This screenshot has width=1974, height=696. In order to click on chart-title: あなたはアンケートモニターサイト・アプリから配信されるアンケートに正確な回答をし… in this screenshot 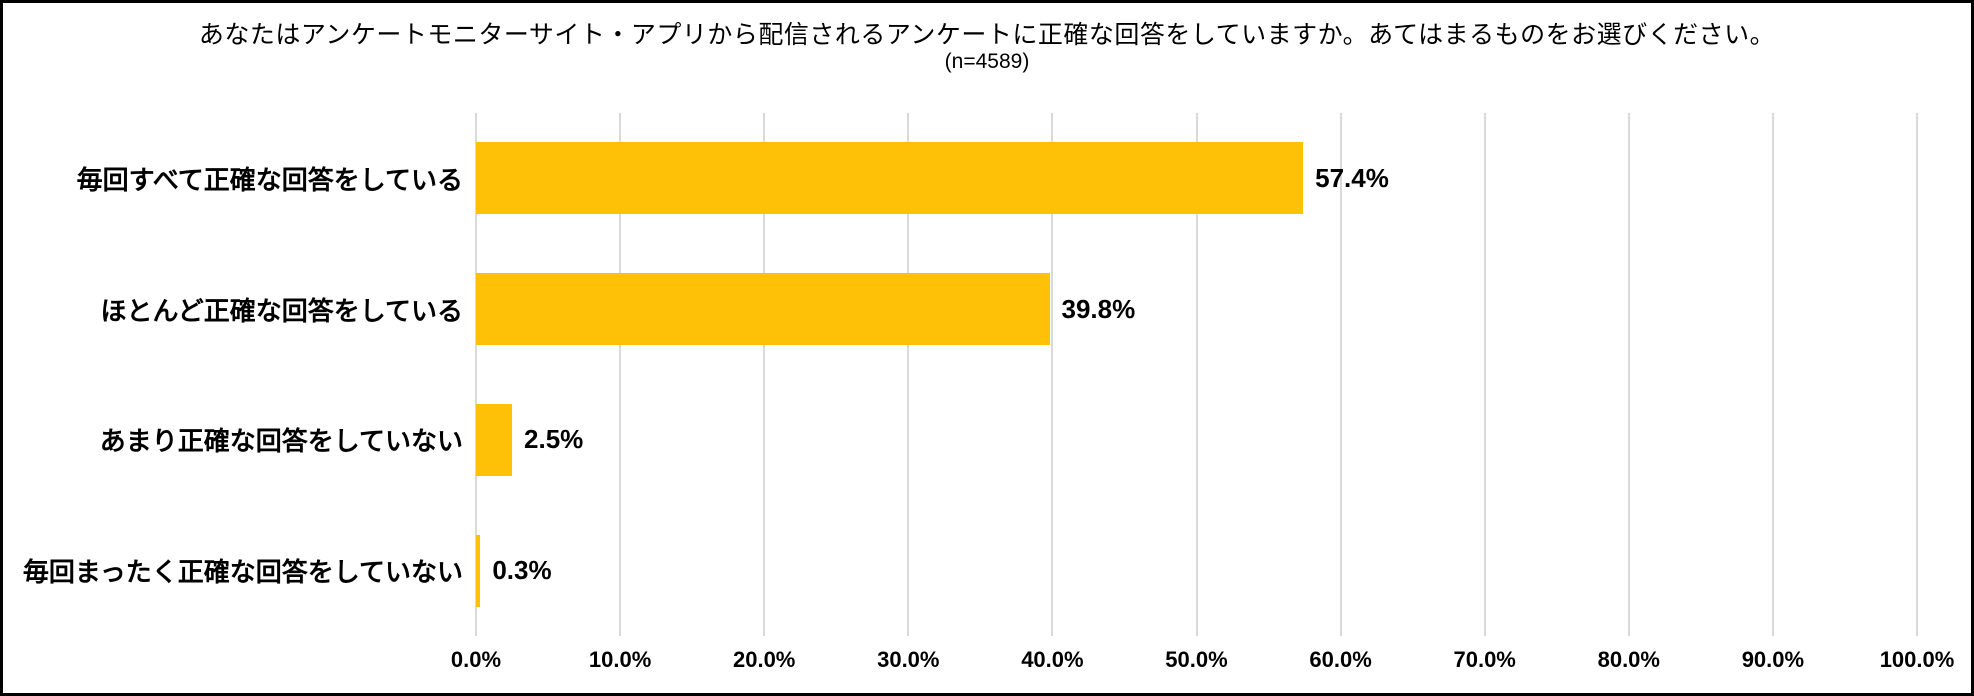, I will do `click(987, 35)`.